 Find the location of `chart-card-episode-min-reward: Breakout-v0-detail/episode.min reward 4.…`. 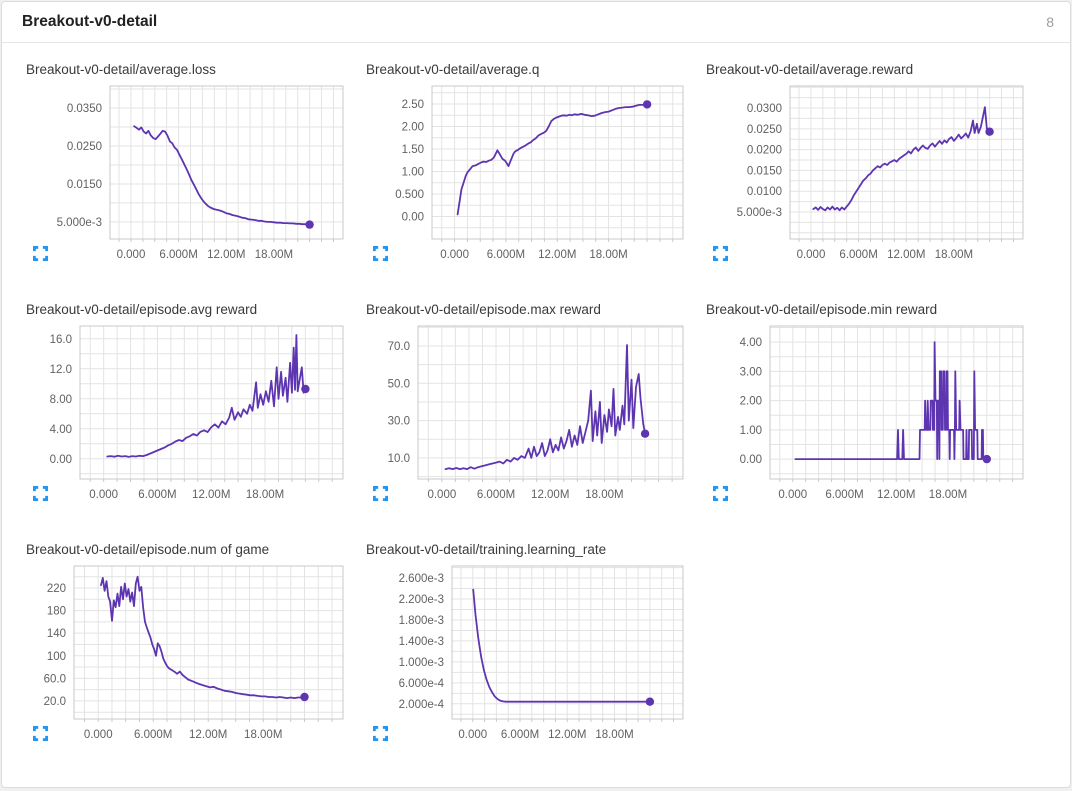

chart-card-episode-min-reward: Breakout-v0-detail/episode.min reward 4.… is located at coordinates (862, 417).